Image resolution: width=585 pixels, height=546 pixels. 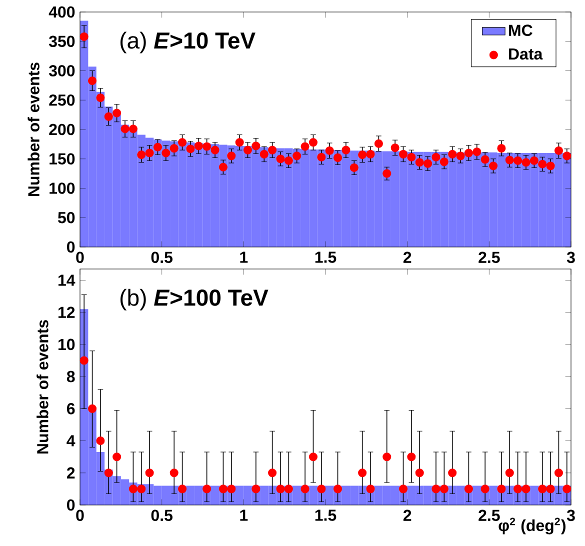 What do you see at coordinates (61, 70) in the screenshot?
I see `y-tick-label: 300` at bounding box center [61, 70].